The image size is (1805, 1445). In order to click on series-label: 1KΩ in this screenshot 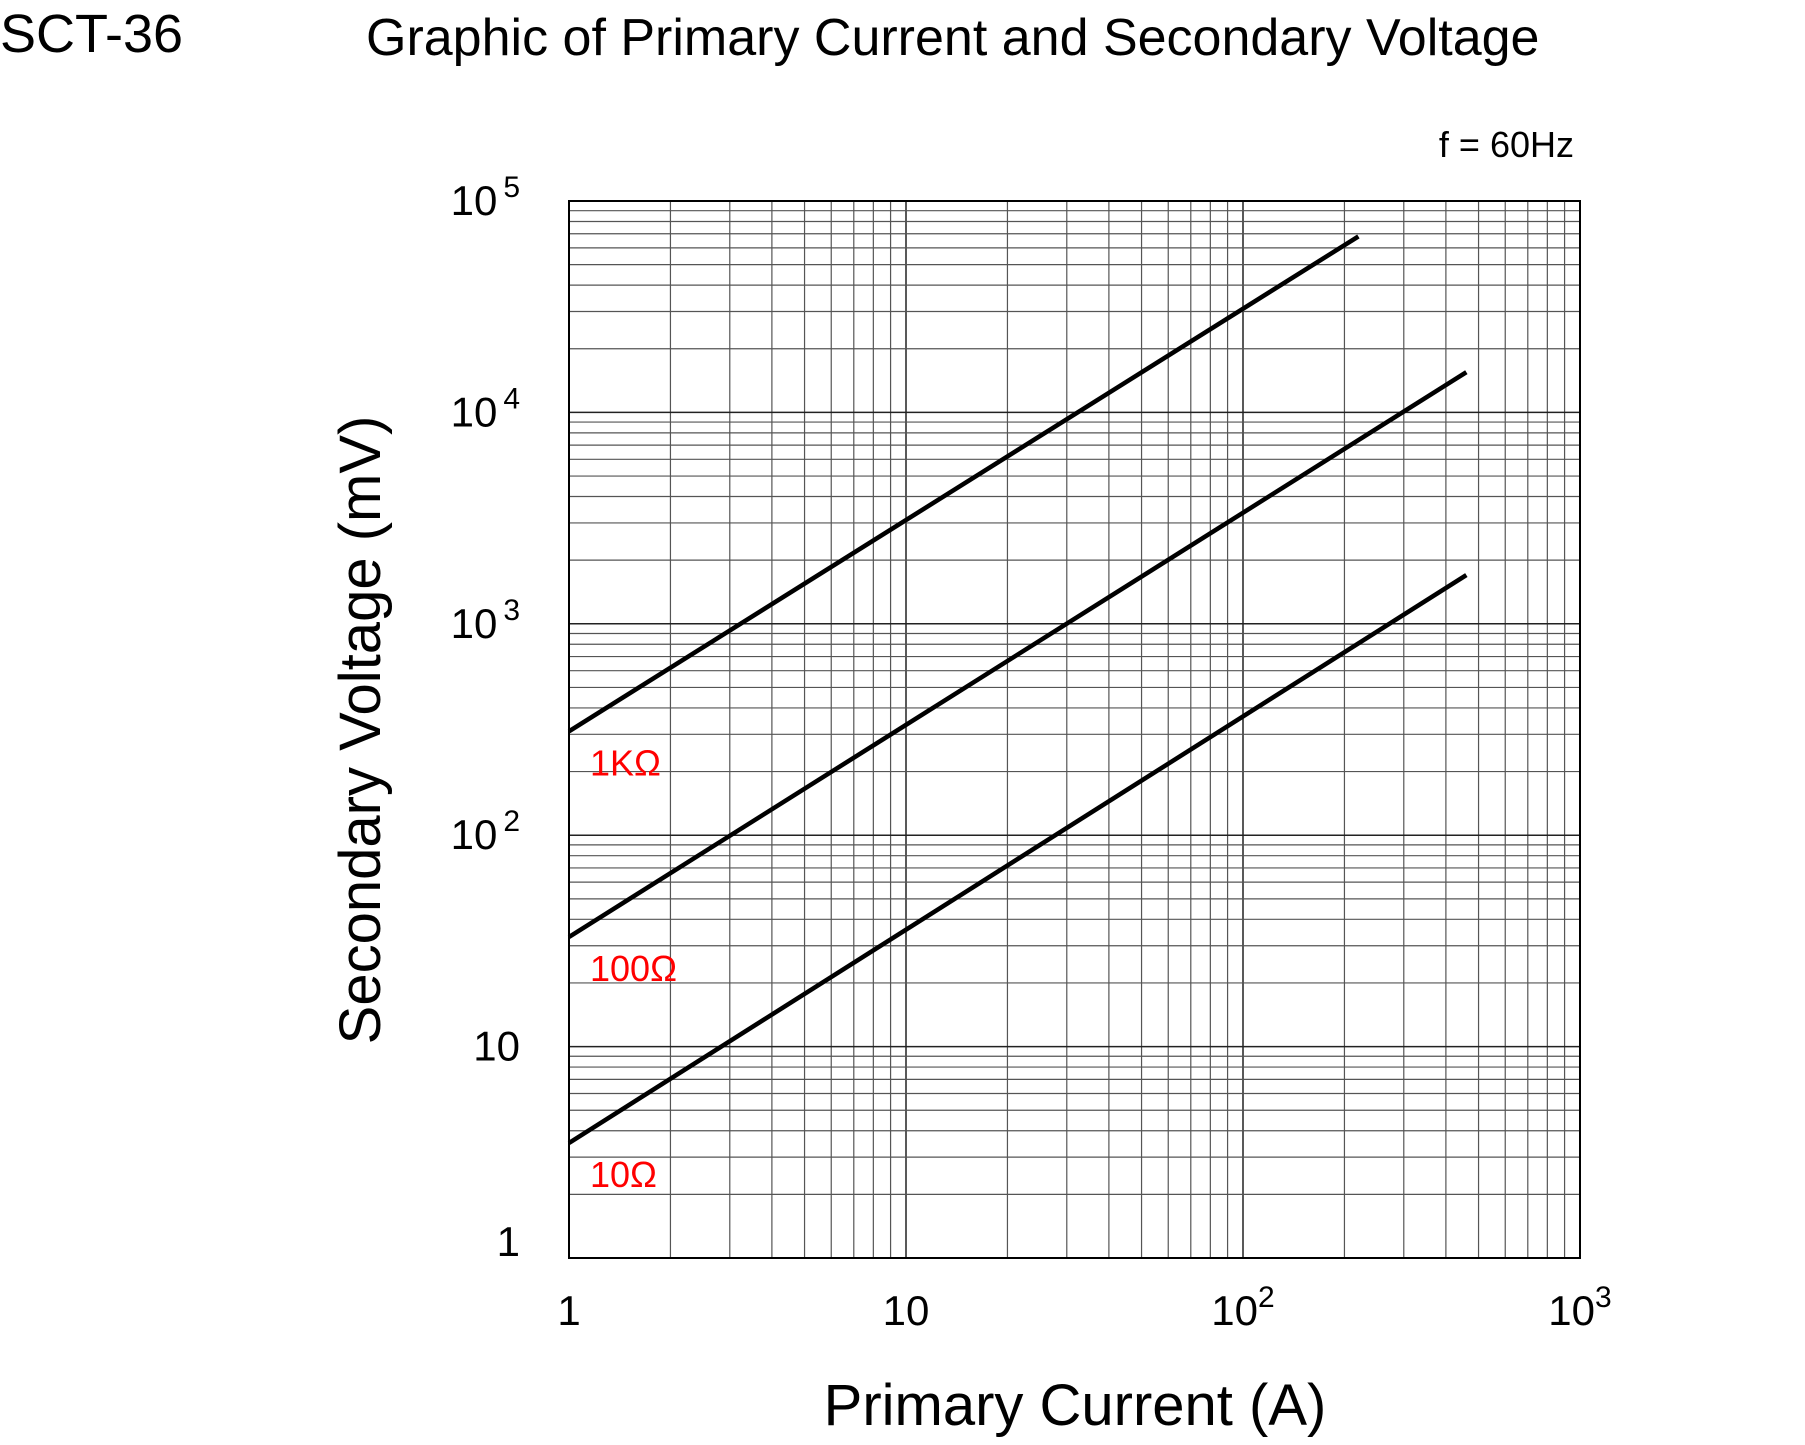, I will do `click(625, 762)`.